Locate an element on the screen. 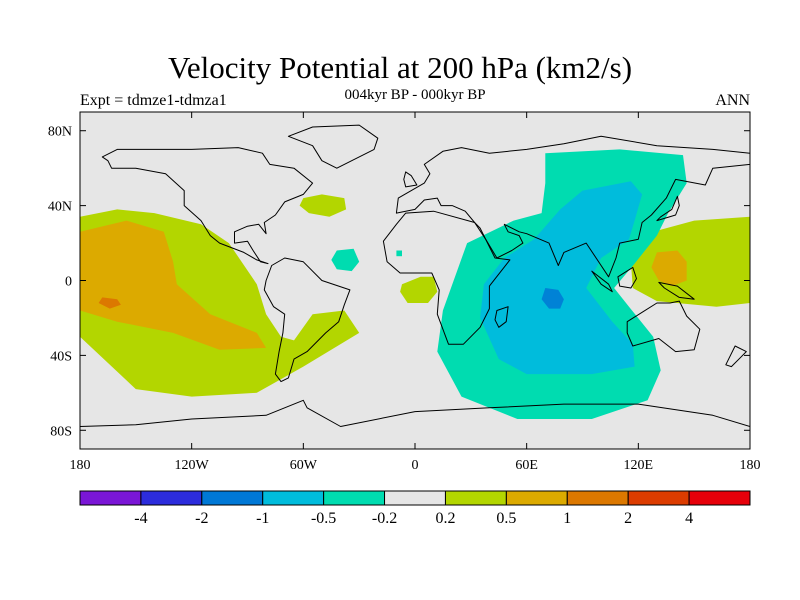  x-tick-label: 60E is located at coordinates (526, 465).